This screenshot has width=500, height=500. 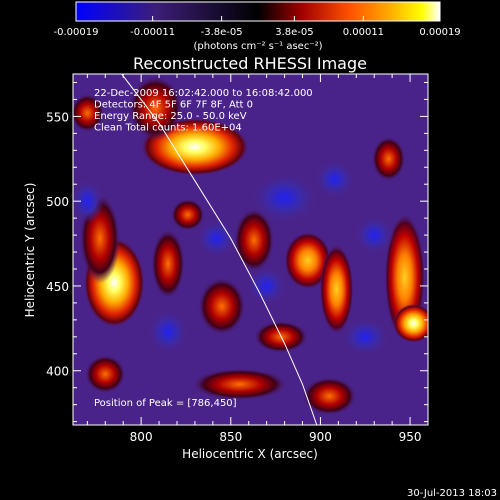 What do you see at coordinates (410, 437) in the screenshot?
I see `x-tick-label: 950` at bounding box center [410, 437].